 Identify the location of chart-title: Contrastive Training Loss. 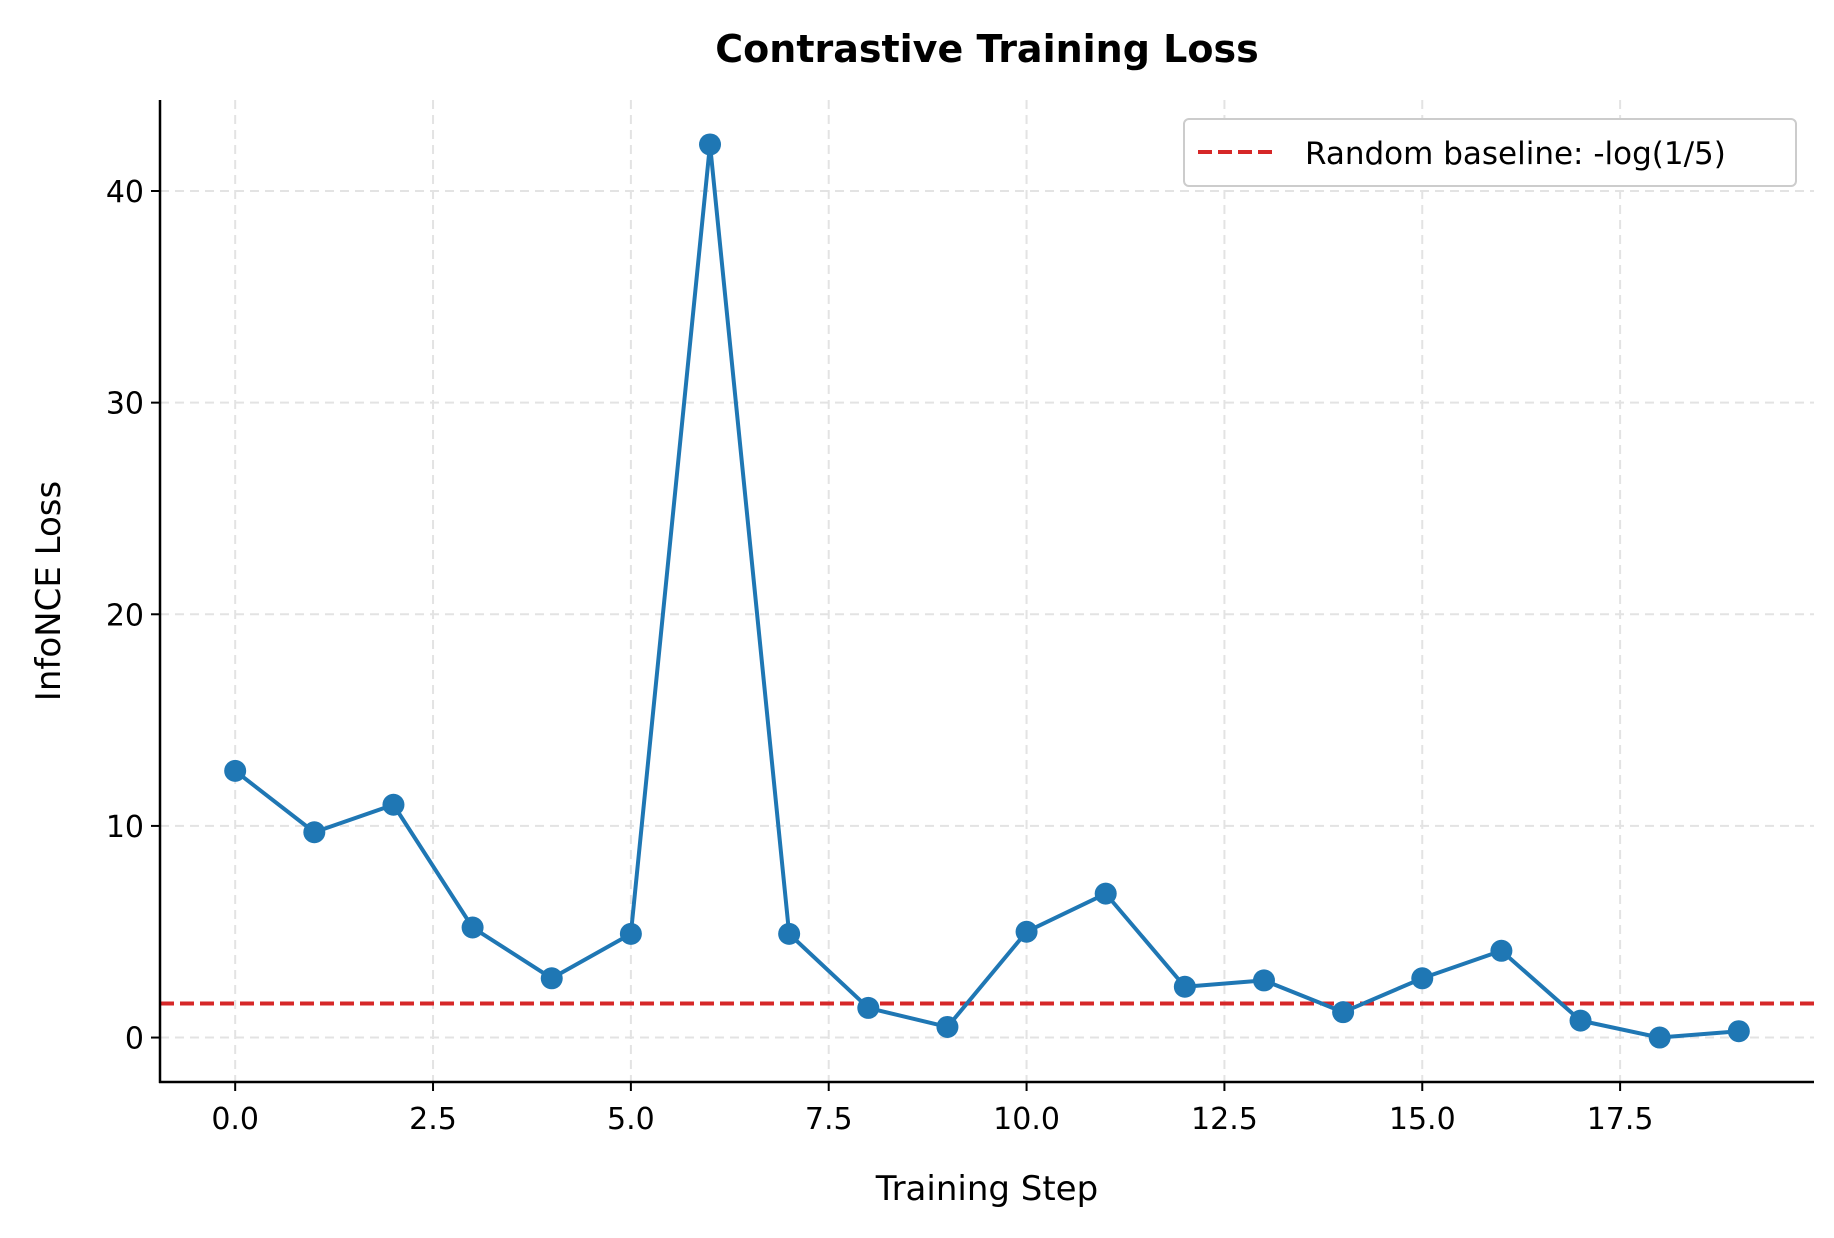
(986, 49).